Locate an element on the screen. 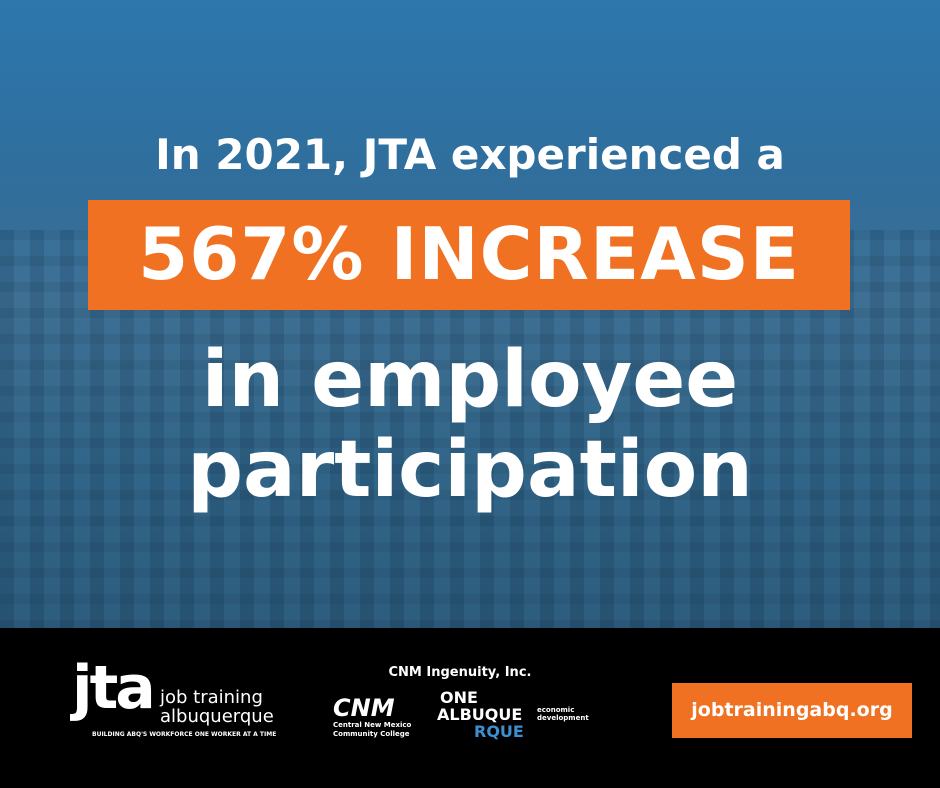 The image size is (940, 788). url-box is located at coordinates (792, 710).